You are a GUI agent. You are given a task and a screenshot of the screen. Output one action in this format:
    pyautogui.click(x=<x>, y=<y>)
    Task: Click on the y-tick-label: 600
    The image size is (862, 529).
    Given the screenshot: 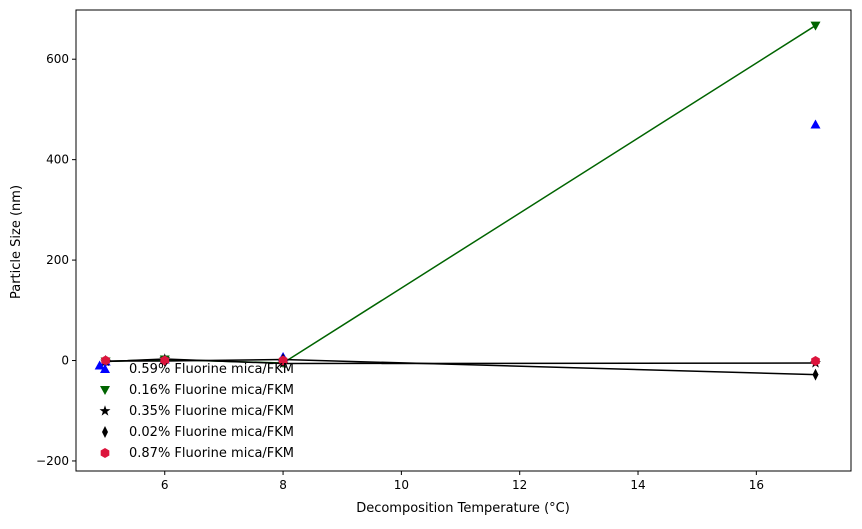 What is the action you would take?
    pyautogui.click(x=57, y=59)
    